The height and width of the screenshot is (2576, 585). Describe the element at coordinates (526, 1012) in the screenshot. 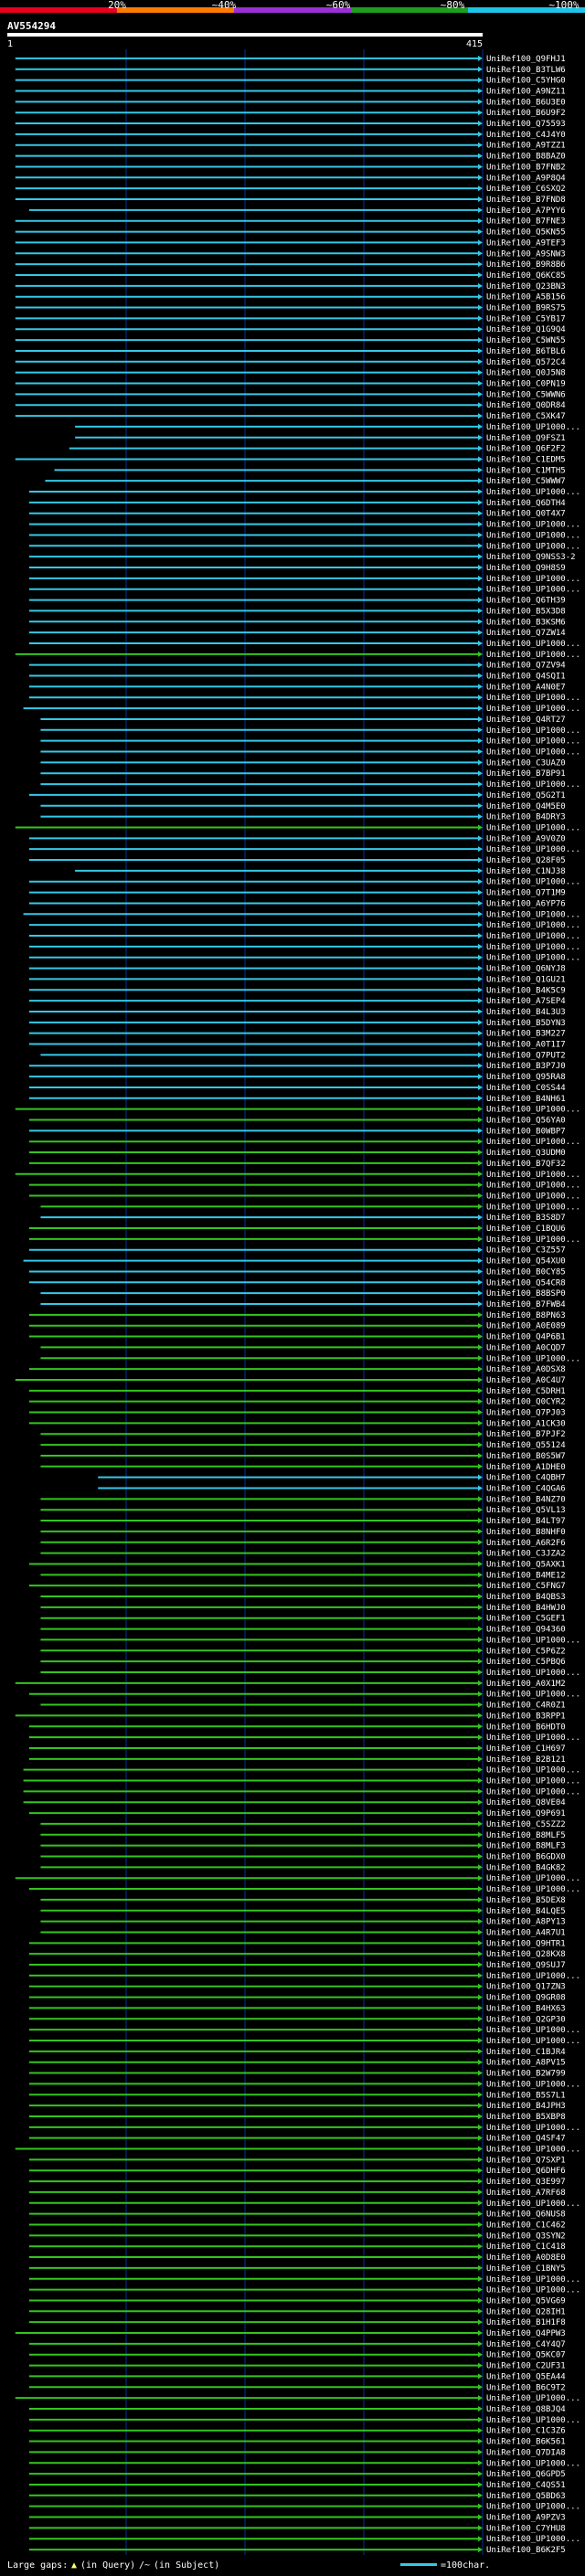

I see `hit-label: UniRef100_B4L3U3` at that location.